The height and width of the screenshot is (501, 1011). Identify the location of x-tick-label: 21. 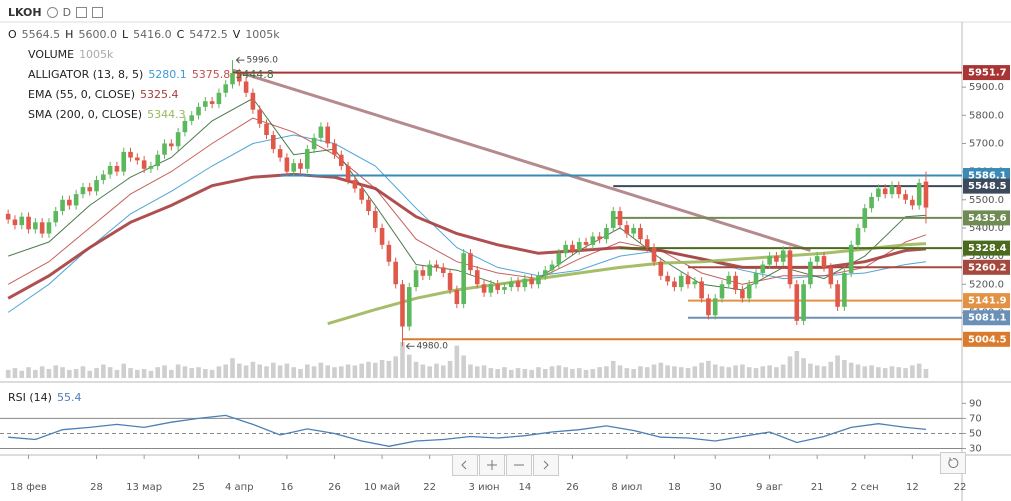
(817, 487).